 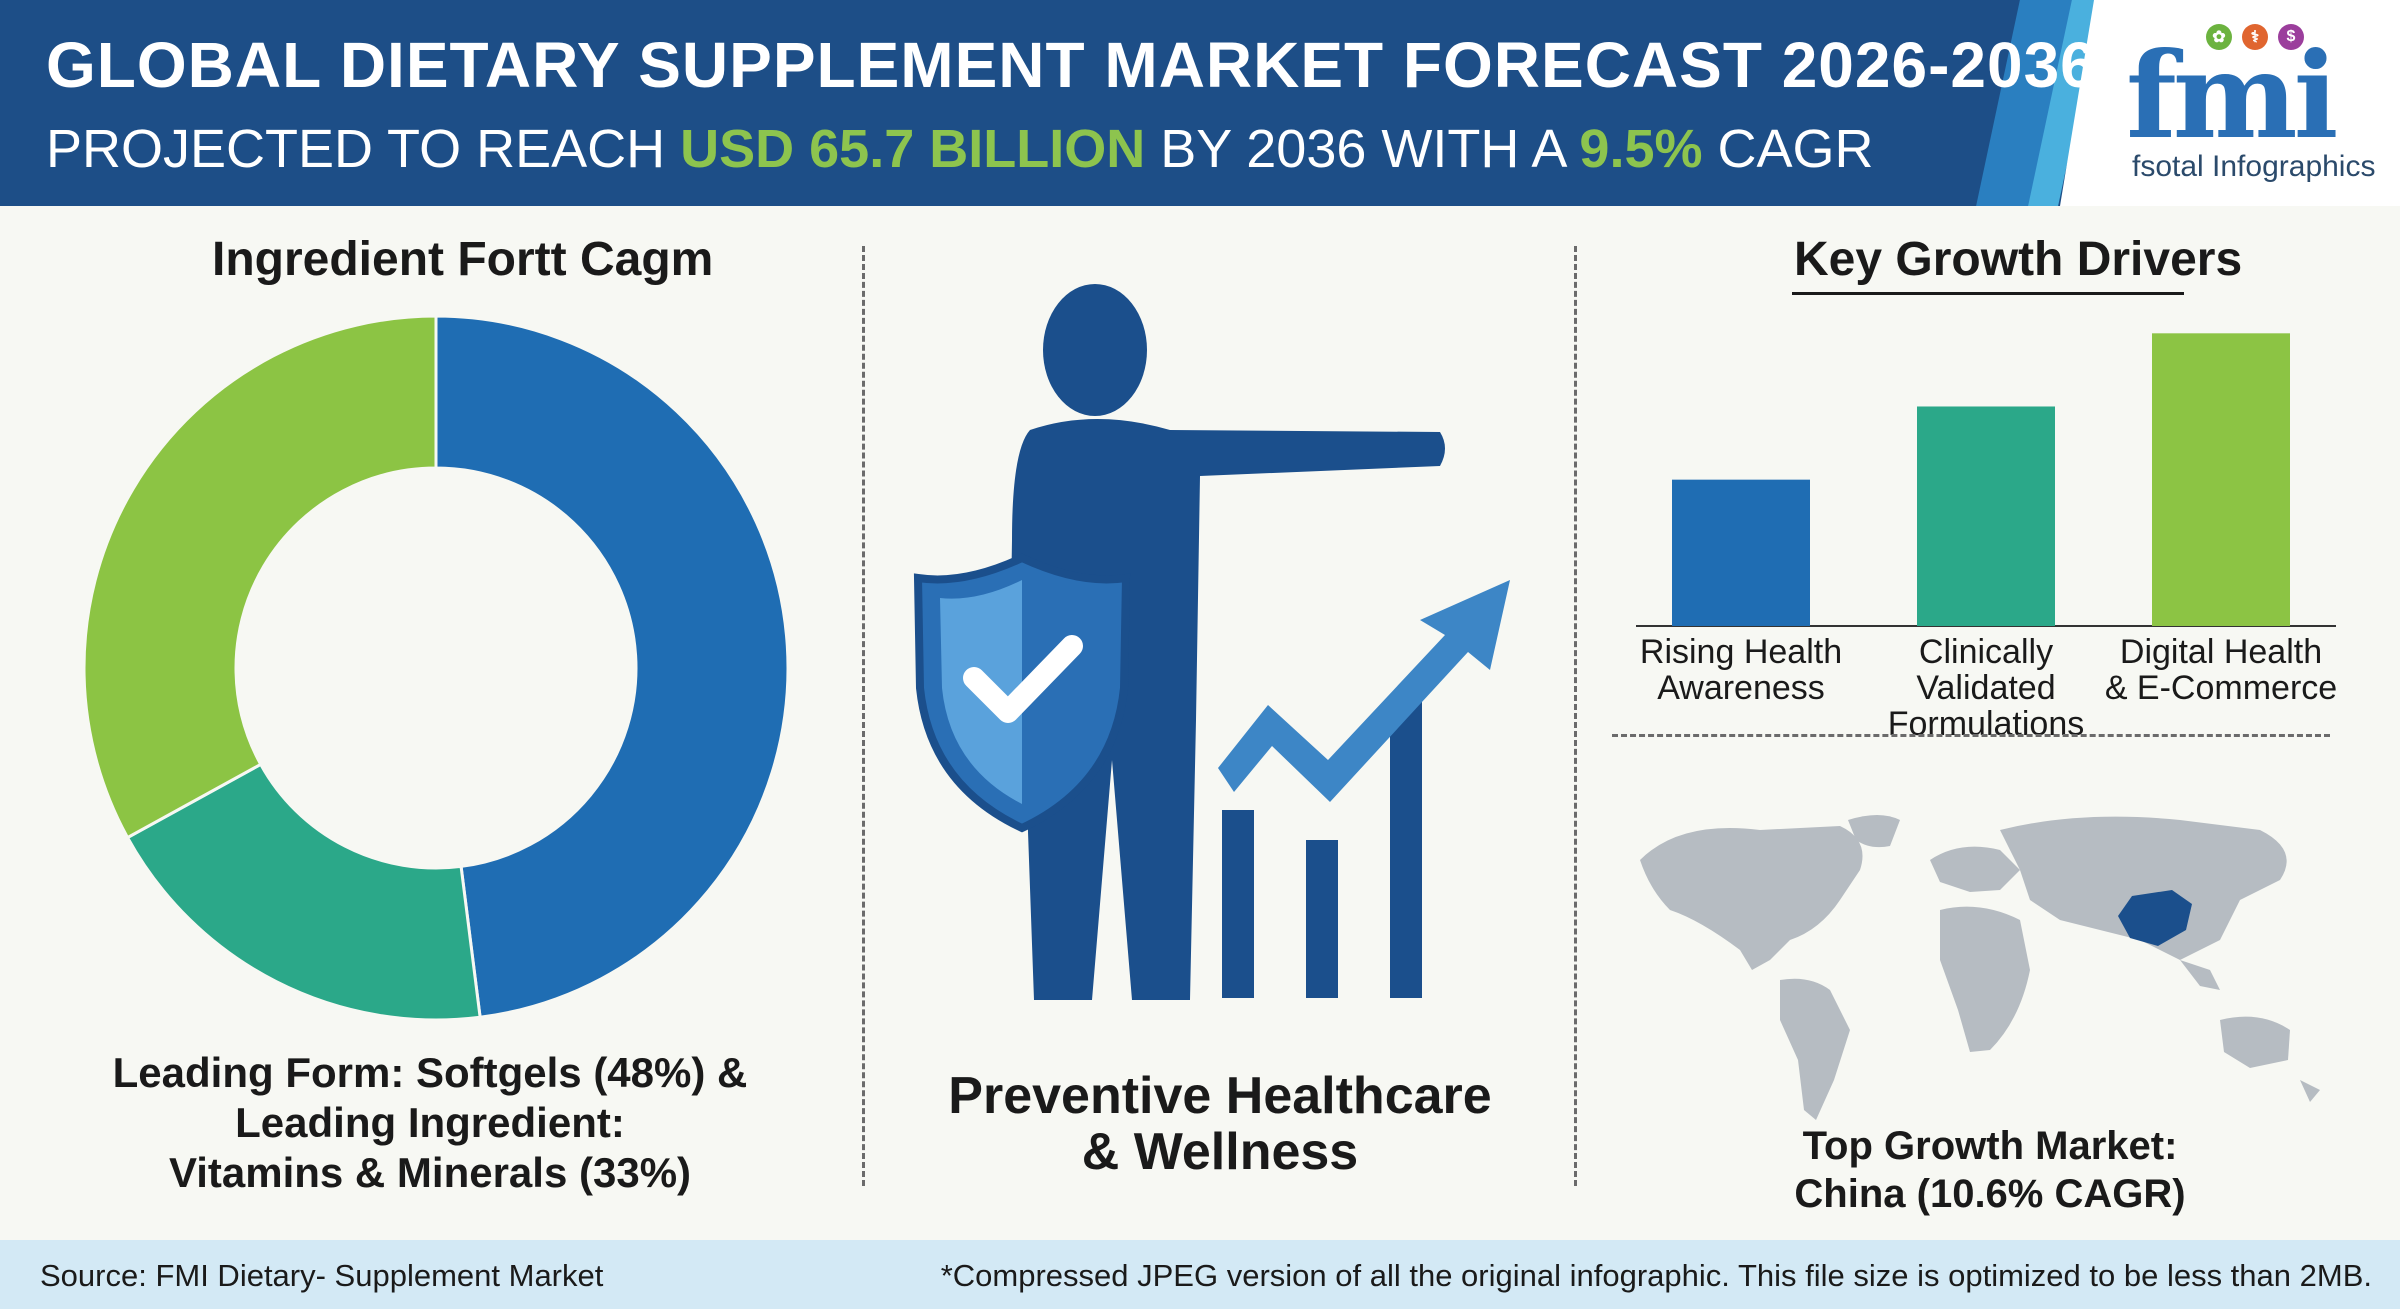 I want to click on china-highlight, so click(x=2155, y=918).